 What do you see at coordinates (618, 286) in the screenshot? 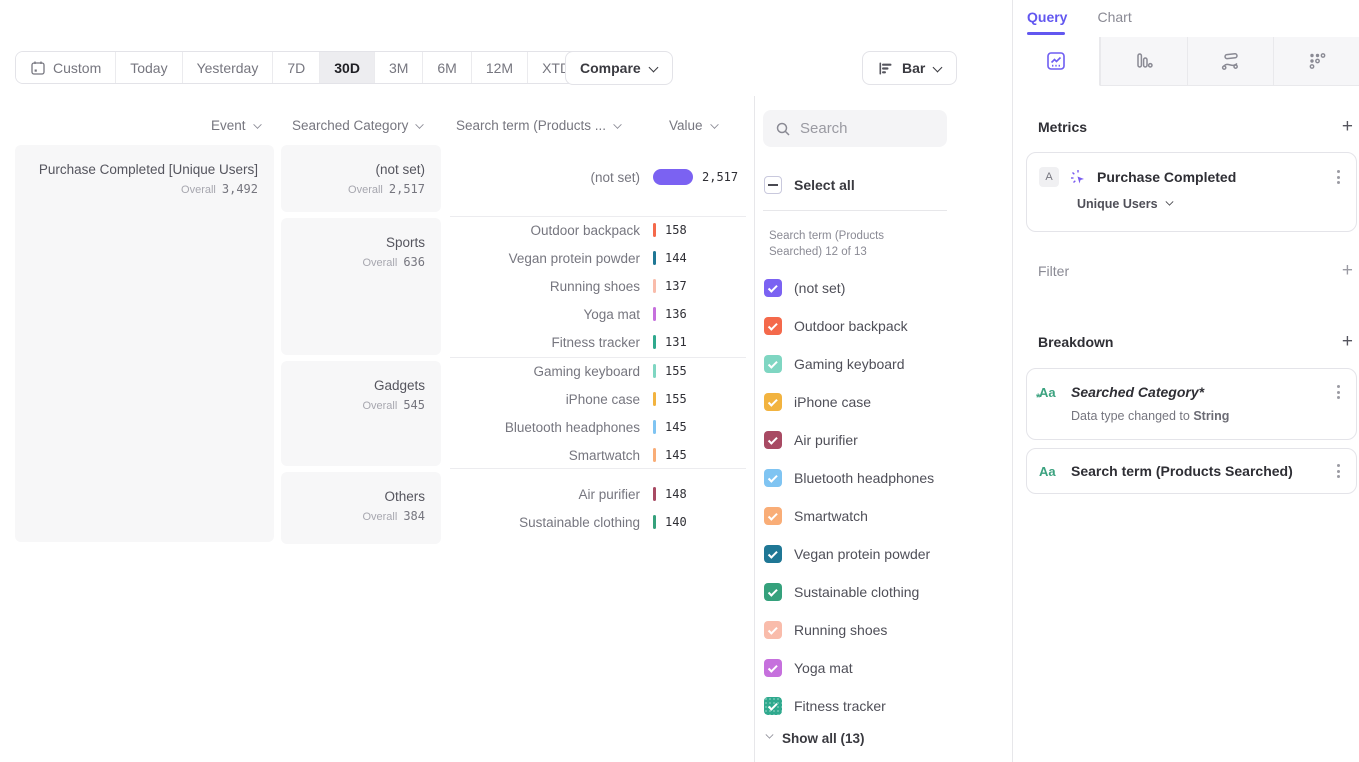
I see `bar-row: Running shoes 137` at bounding box center [618, 286].